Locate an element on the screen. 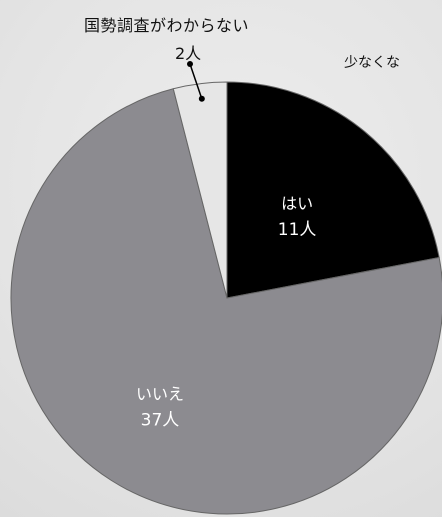  no-label: いいえ is located at coordinates (160, 394).